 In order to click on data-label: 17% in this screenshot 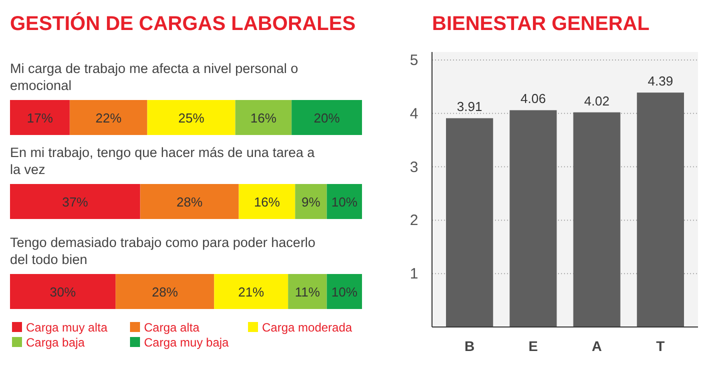, I will do `click(40, 118)`.